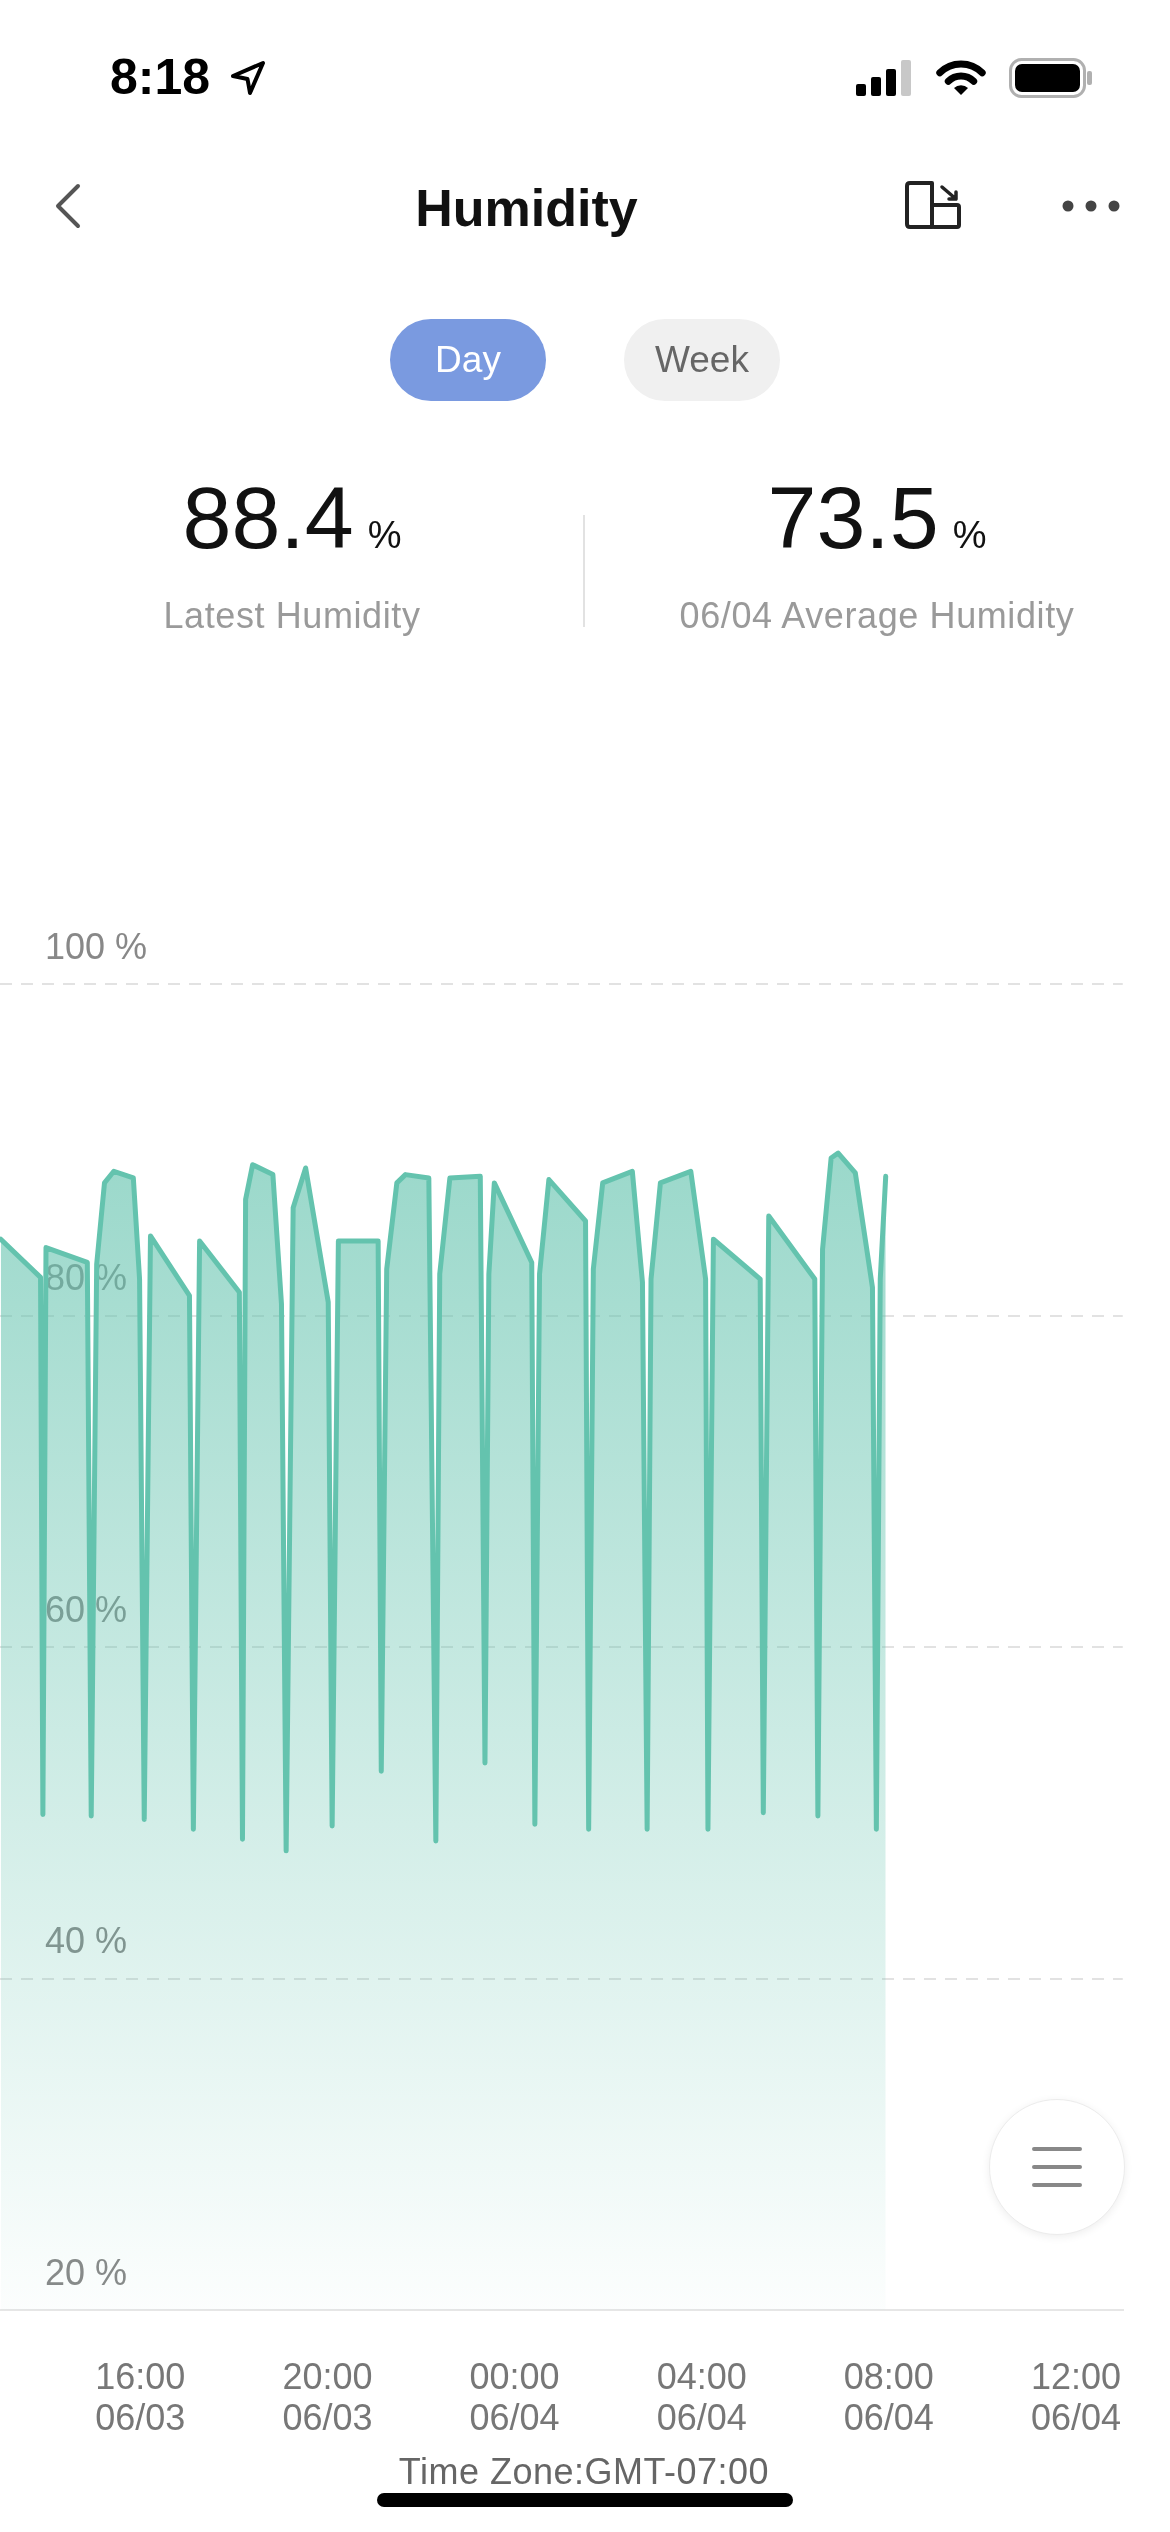 This screenshot has height=2532, width=1170. What do you see at coordinates (292, 616) in the screenshot?
I see `text: Latest Humidity` at bounding box center [292, 616].